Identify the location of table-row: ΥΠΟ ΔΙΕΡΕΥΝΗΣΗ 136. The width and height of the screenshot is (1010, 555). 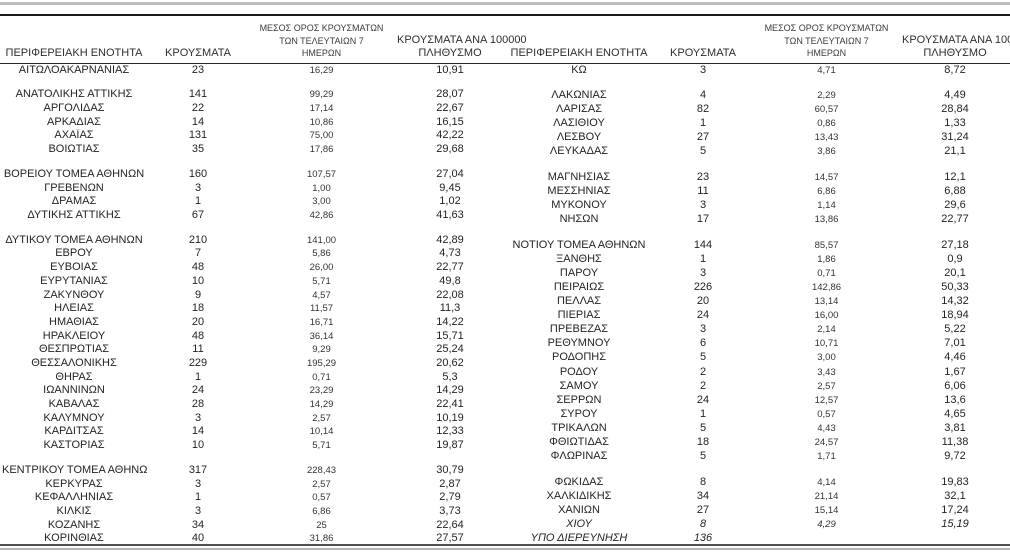
(757, 538).